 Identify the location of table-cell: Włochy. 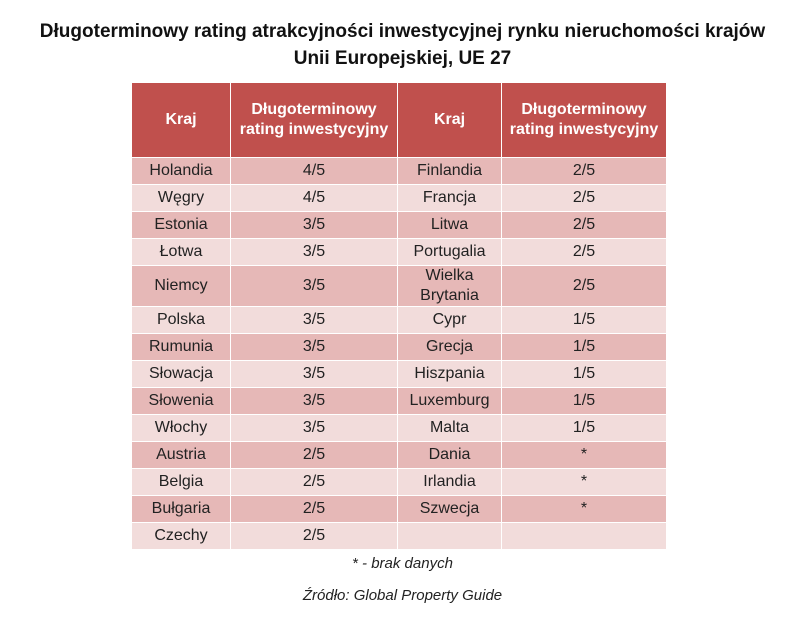
(181, 428).